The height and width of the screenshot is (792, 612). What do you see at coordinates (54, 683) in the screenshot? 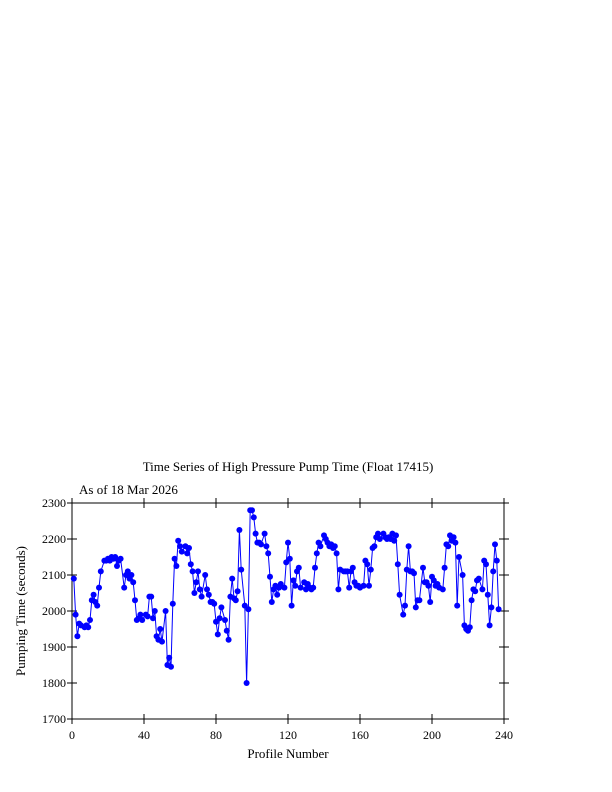
I see `y-tick-label: 1800` at bounding box center [54, 683].